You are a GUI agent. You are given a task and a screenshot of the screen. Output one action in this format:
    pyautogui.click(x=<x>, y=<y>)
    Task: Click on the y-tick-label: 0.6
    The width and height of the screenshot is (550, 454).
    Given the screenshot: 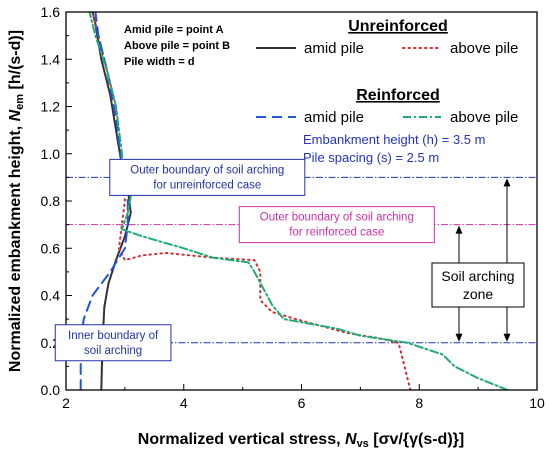 What is the action you would take?
    pyautogui.click(x=51, y=248)
    